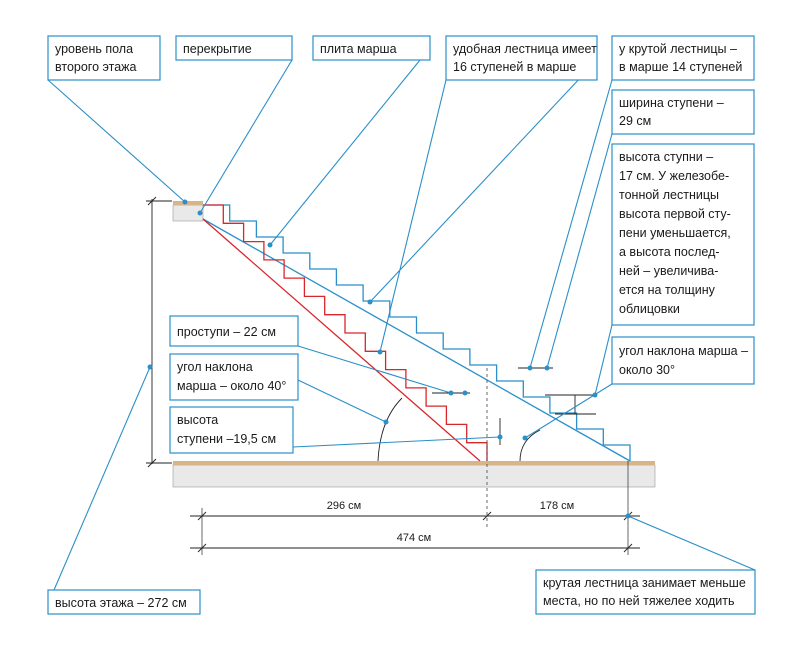 The height and width of the screenshot is (647, 800). Describe the element at coordinates (121, 603) in the screenshot. I see `svg-text: высота этажа – 272 см` at that location.